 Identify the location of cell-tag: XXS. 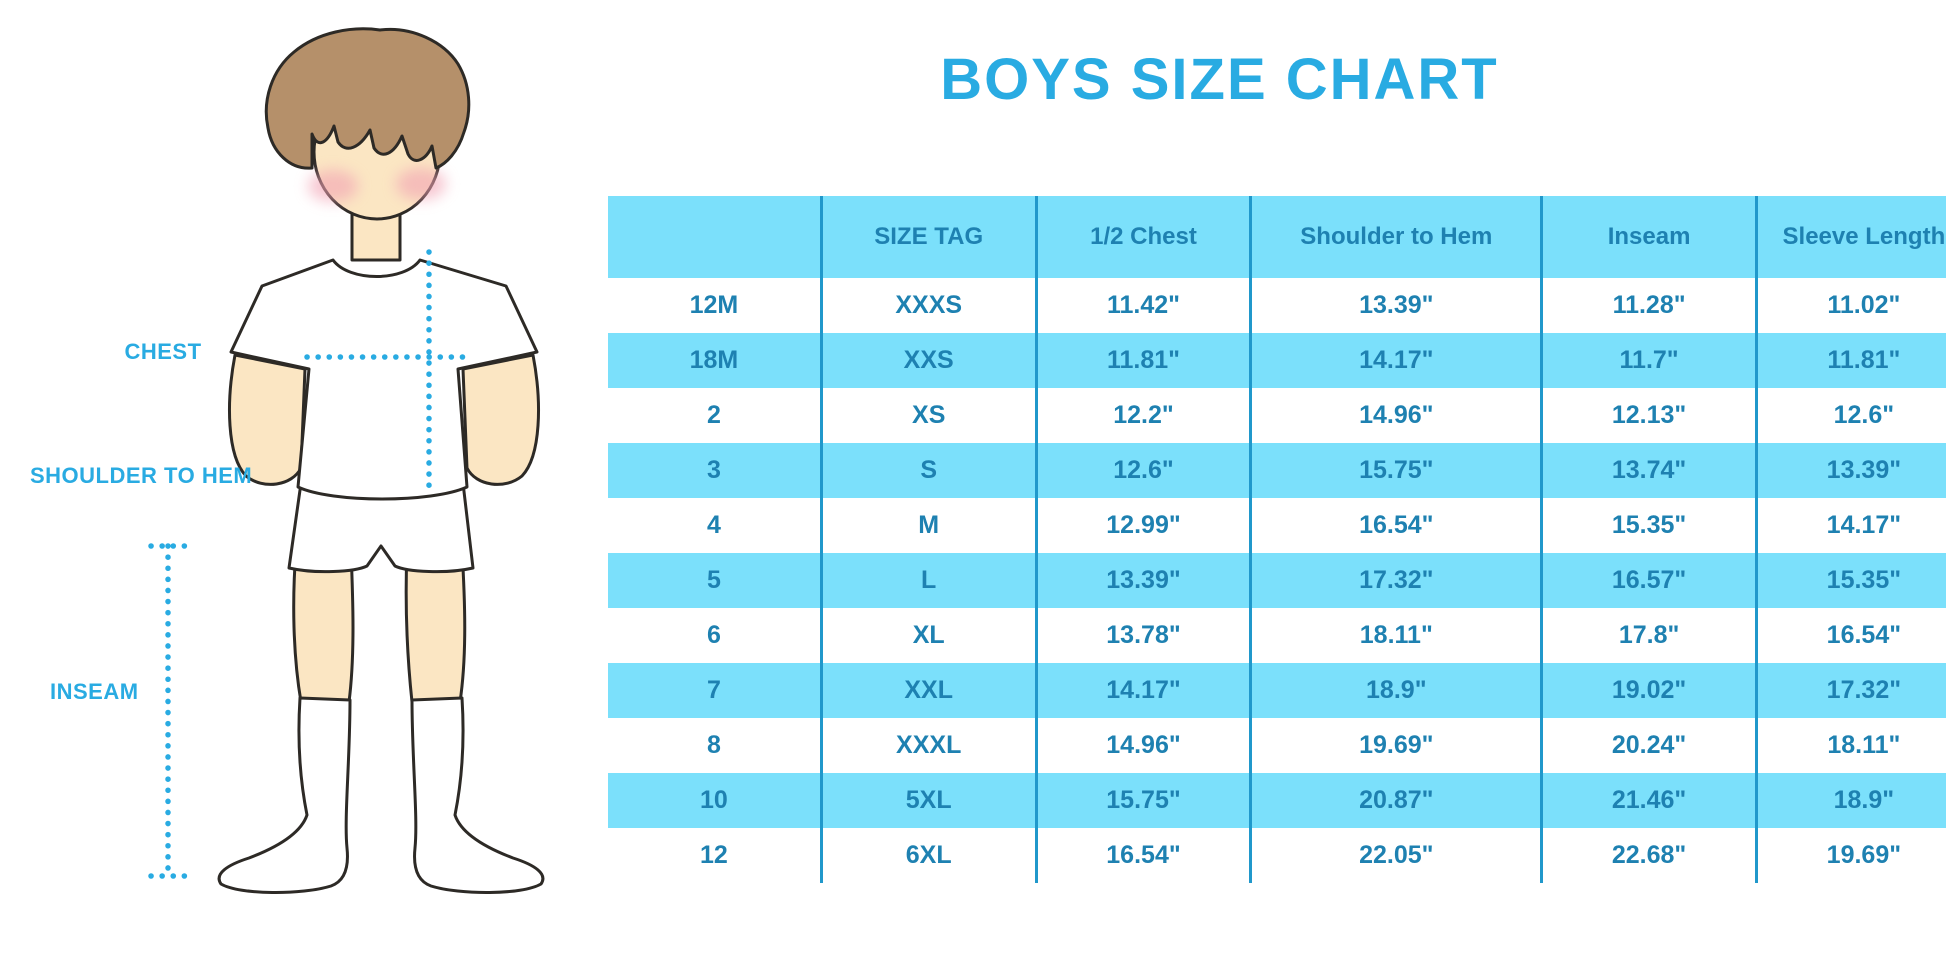
(928, 360).